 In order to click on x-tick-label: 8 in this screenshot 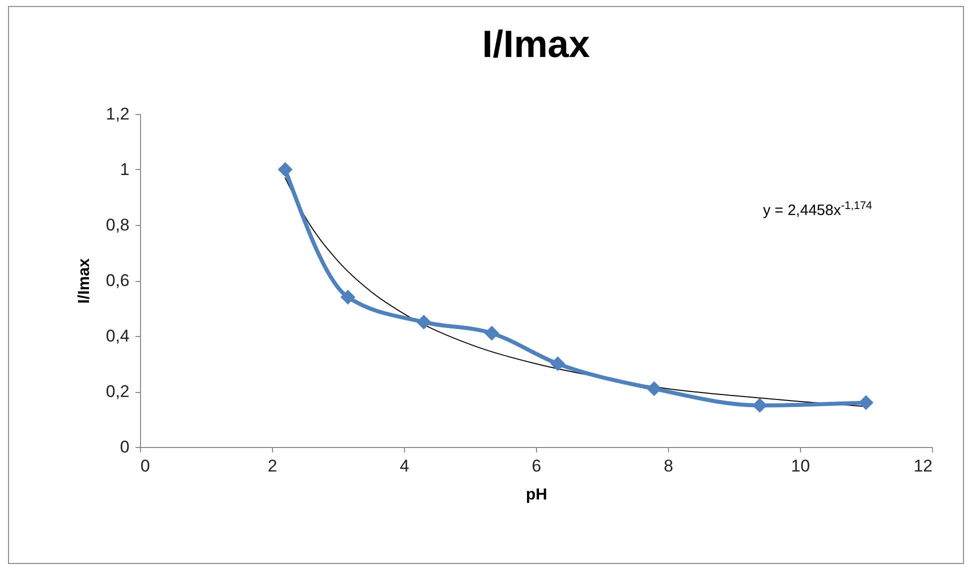, I will do `click(669, 466)`.